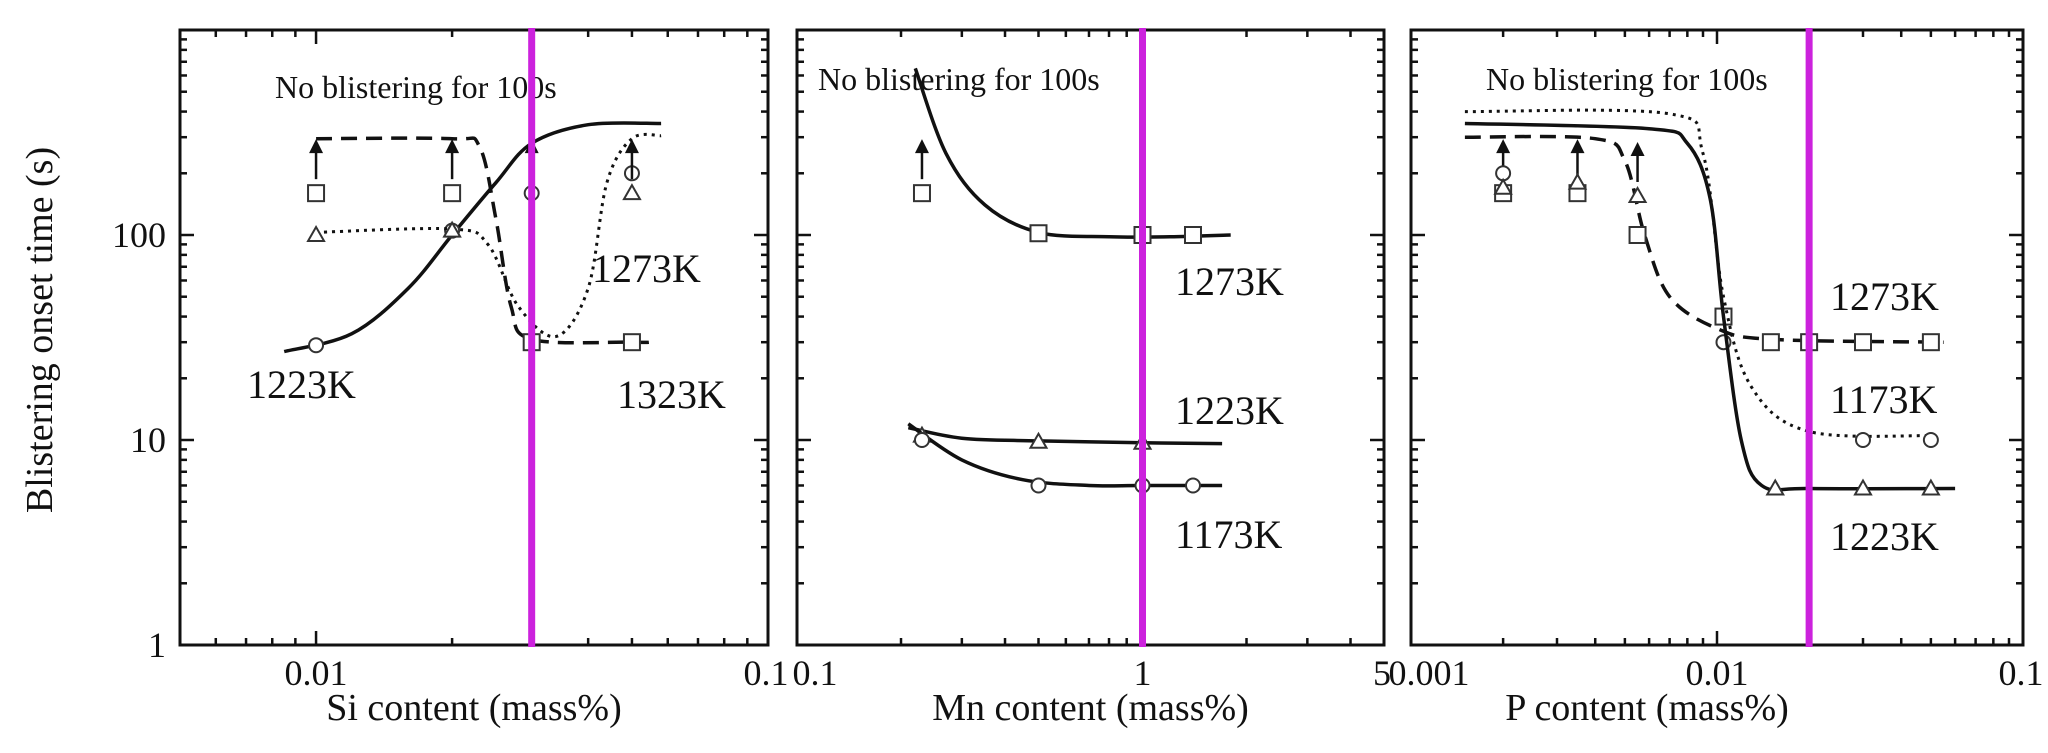  What do you see at coordinates (1647, 708) in the screenshot?
I see `x-axis-label: P content (mass%)` at bounding box center [1647, 708].